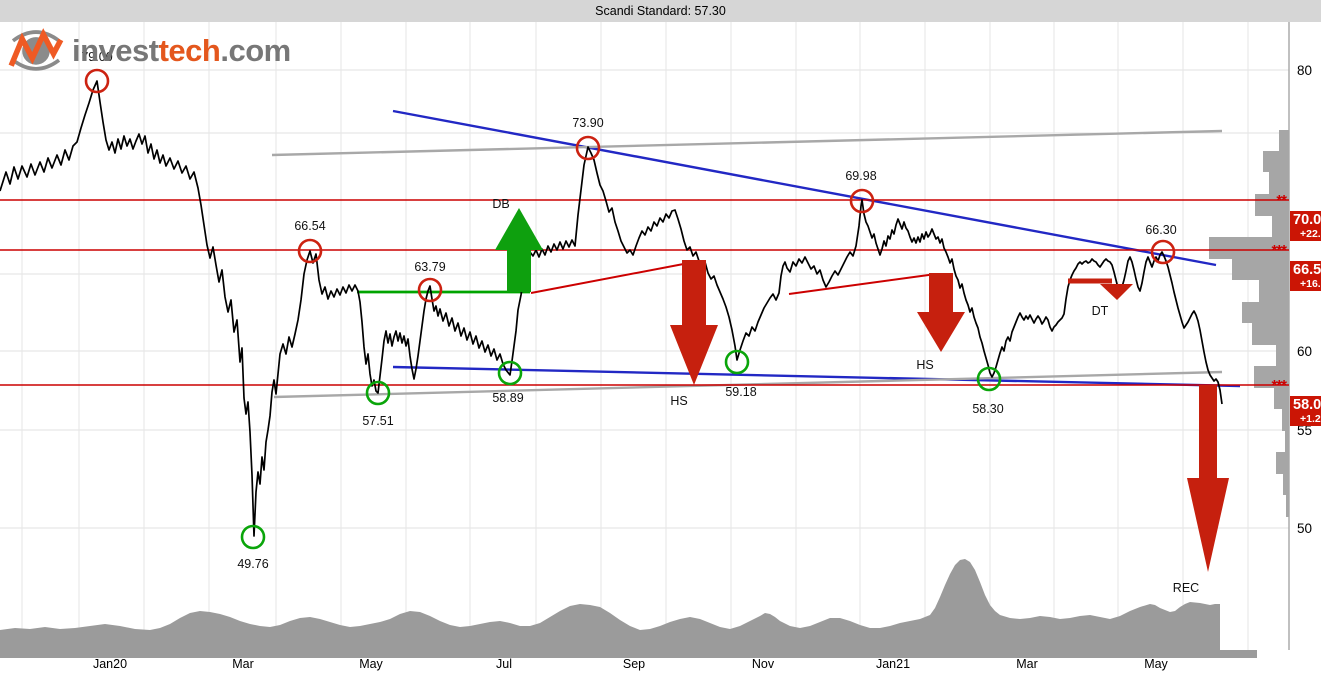 The image size is (1321, 680). Describe the element at coordinates (1304, 528) in the screenshot. I see `y-axis-label: 50` at that location.